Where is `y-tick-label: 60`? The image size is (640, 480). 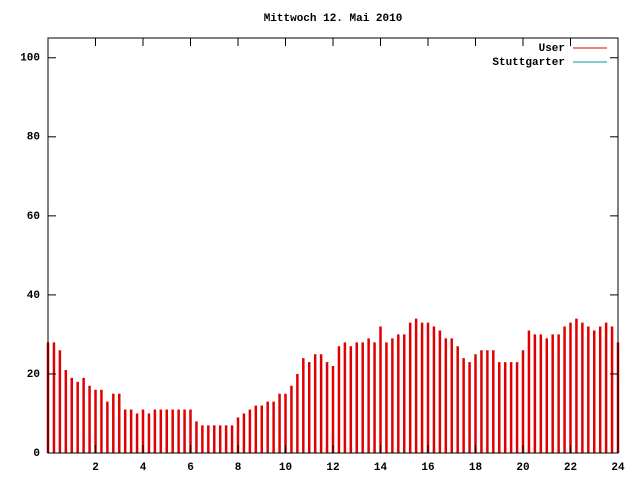
y-tick-label: 60 is located at coordinates (33, 217).